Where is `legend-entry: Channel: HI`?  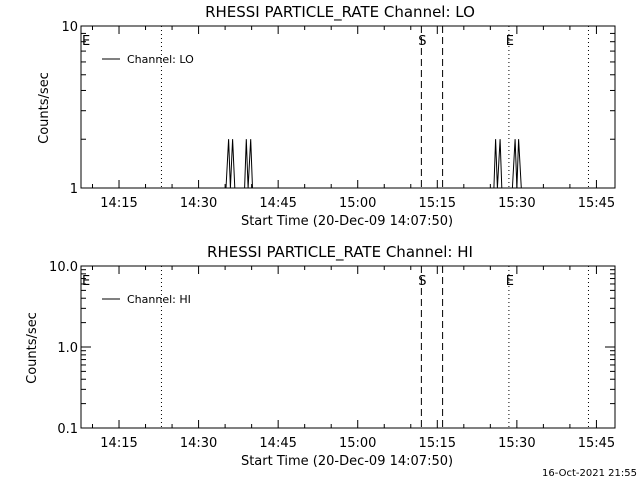 legend-entry: Channel: HI is located at coordinates (159, 299).